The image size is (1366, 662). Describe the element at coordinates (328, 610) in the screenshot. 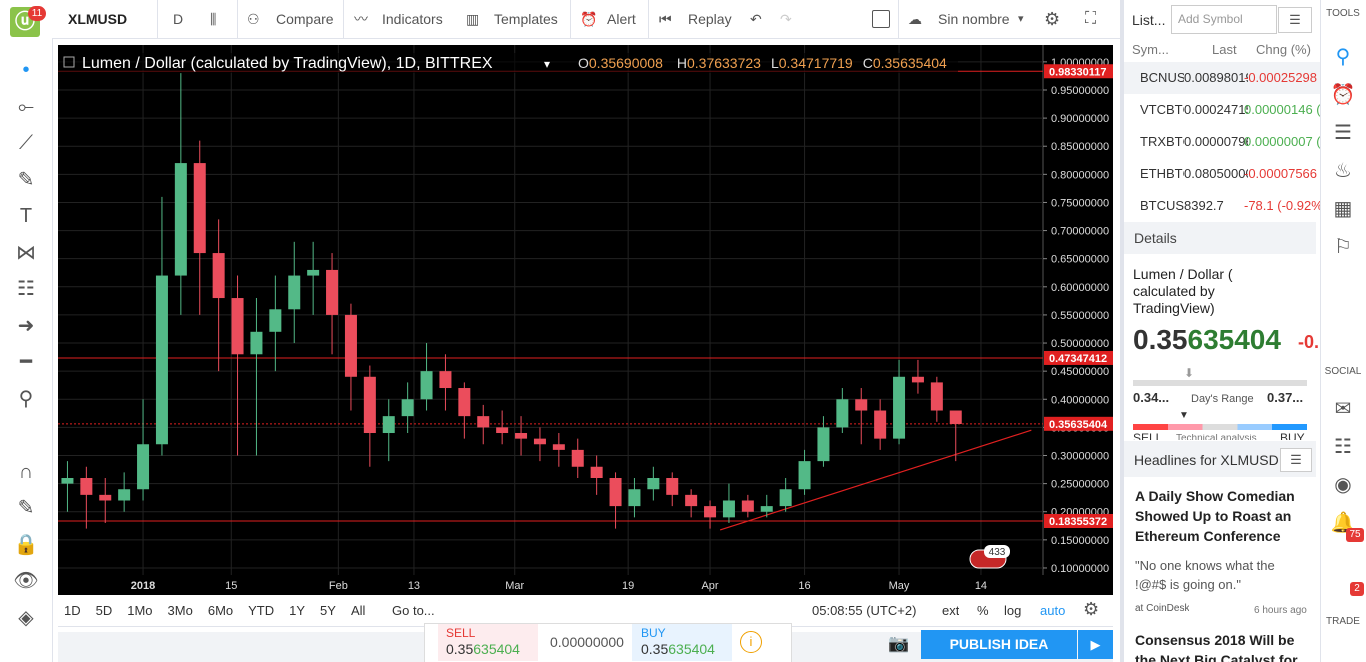

I see `range-button: 5Y` at that location.